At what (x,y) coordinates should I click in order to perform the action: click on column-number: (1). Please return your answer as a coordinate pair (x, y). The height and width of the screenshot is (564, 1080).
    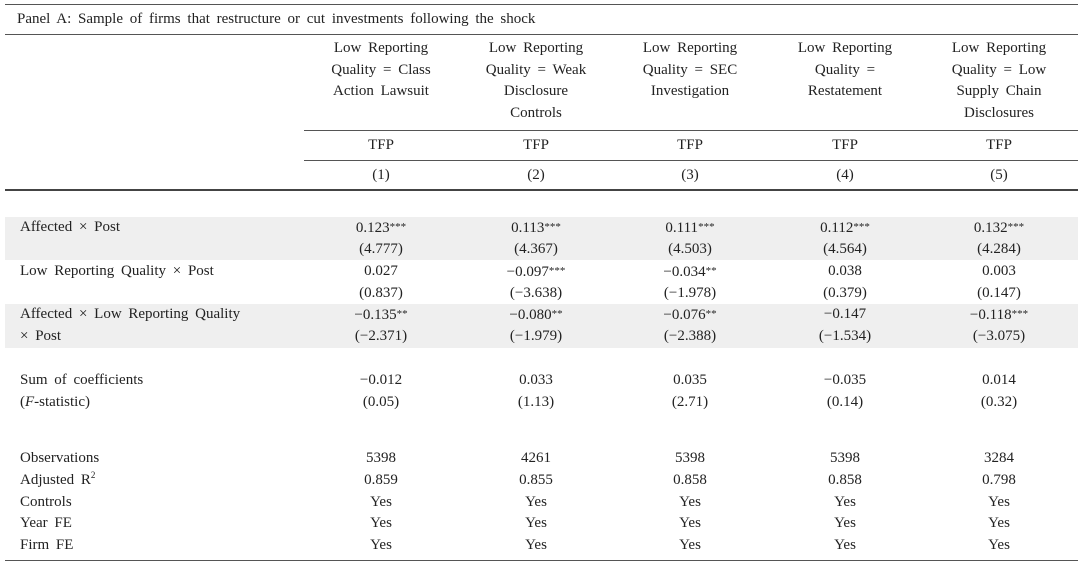
    Looking at the image, I should click on (381, 175).